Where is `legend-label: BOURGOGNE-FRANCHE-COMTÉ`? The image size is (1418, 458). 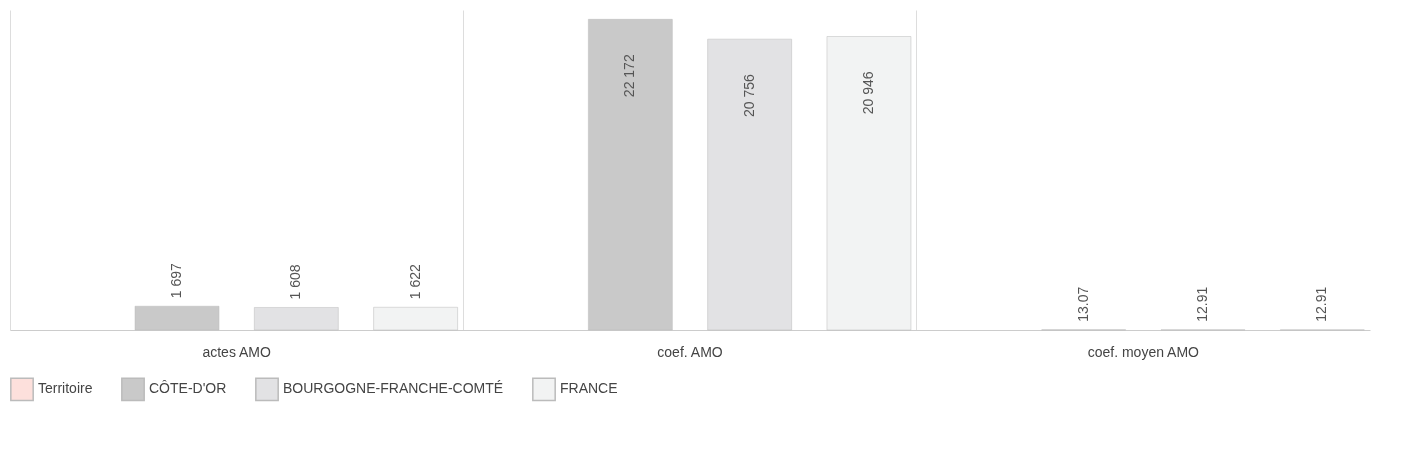
legend-label: BOURGOGNE-FRANCHE-COMTÉ is located at coordinates (393, 388).